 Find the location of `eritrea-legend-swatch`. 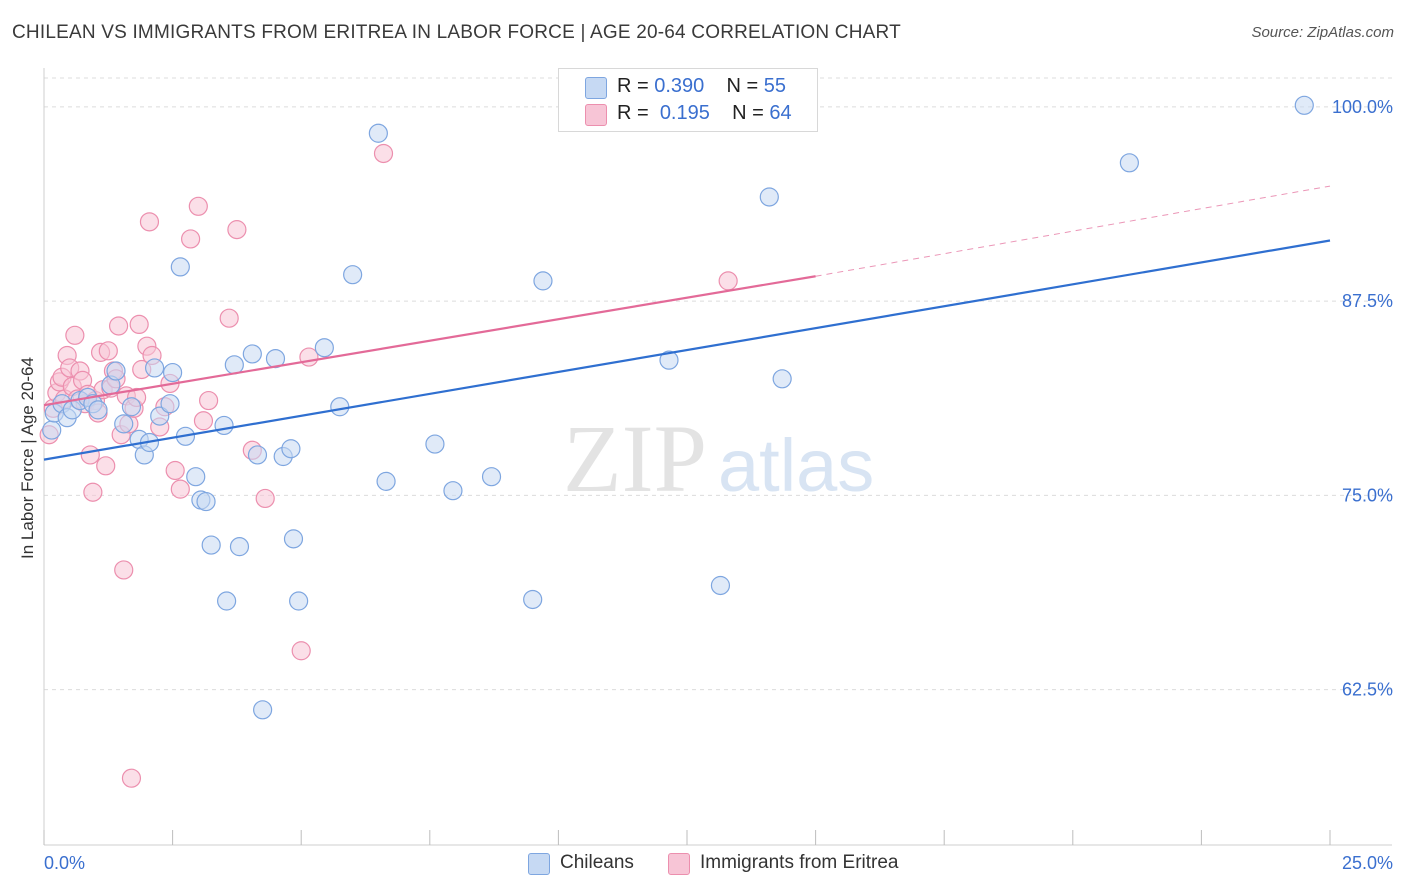

eritrea-legend-swatch is located at coordinates (679, 864).